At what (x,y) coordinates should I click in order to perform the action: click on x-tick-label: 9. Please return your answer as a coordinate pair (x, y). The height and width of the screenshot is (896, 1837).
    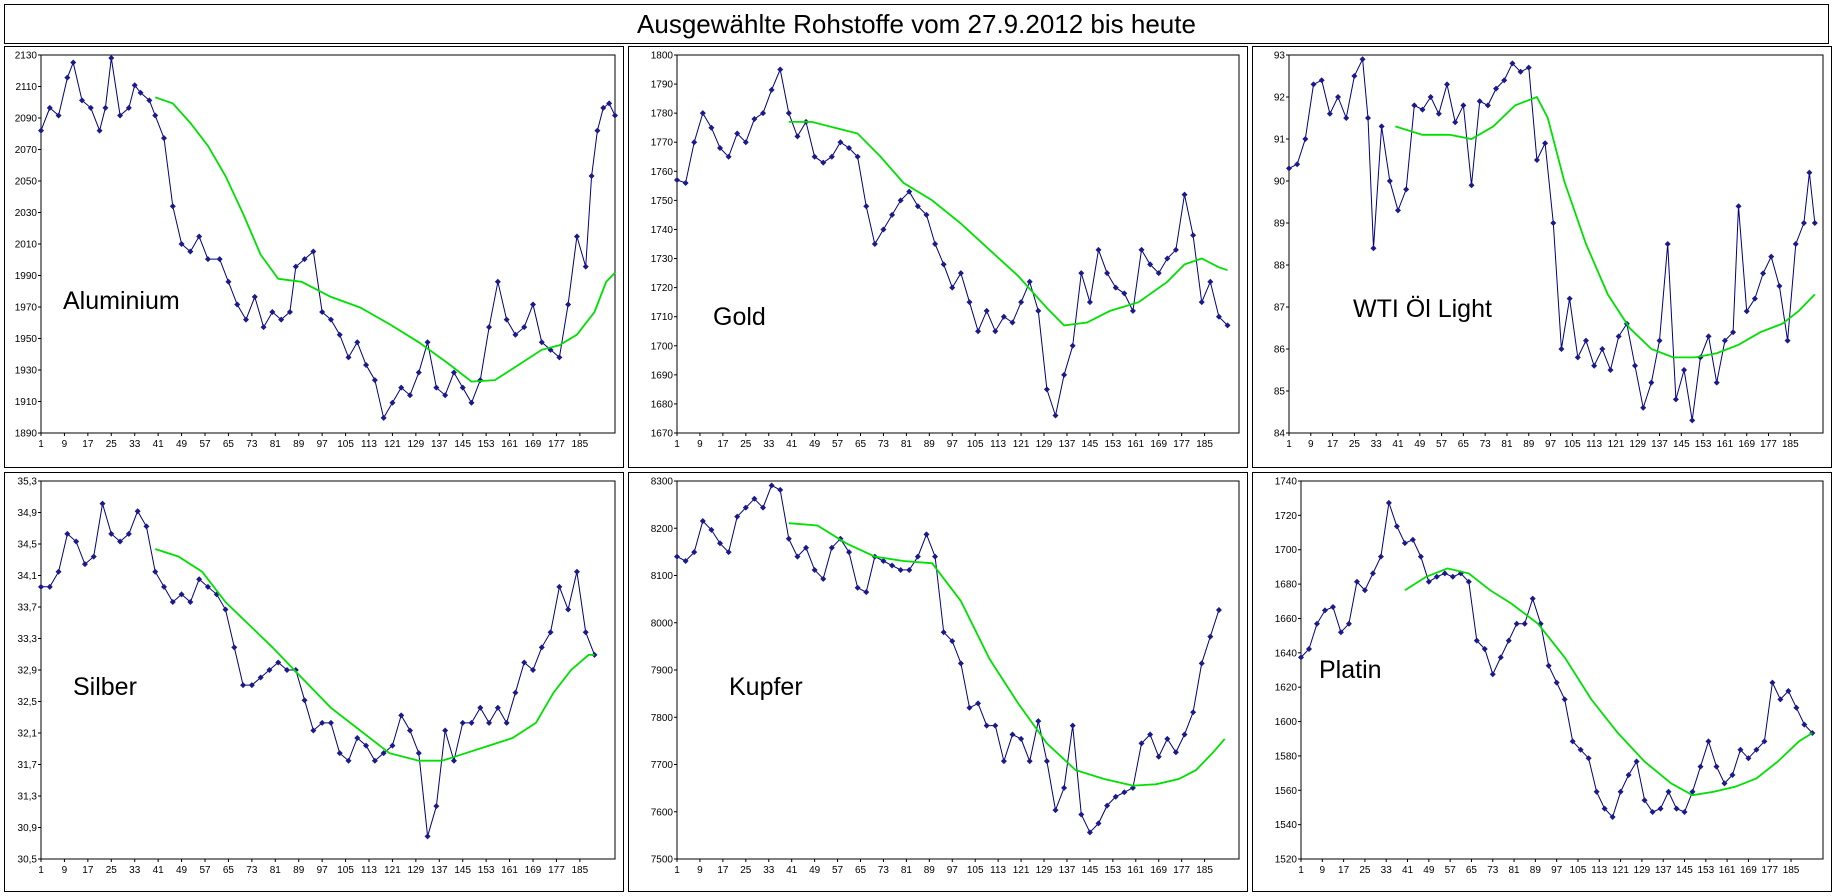
    Looking at the image, I should click on (700, 444).